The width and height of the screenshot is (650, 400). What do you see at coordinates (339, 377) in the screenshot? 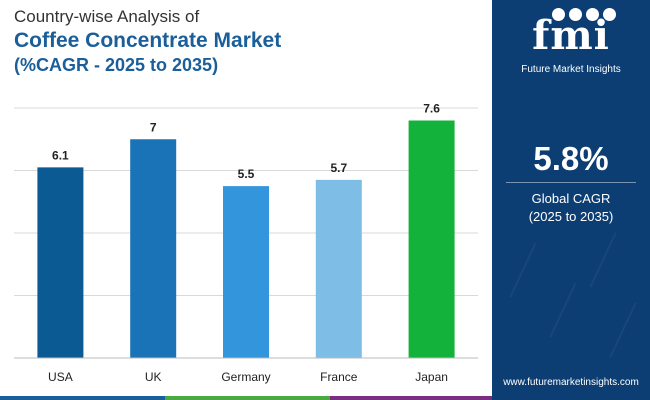
I see `x-tick-label: France` at bounding box center [339, 377].